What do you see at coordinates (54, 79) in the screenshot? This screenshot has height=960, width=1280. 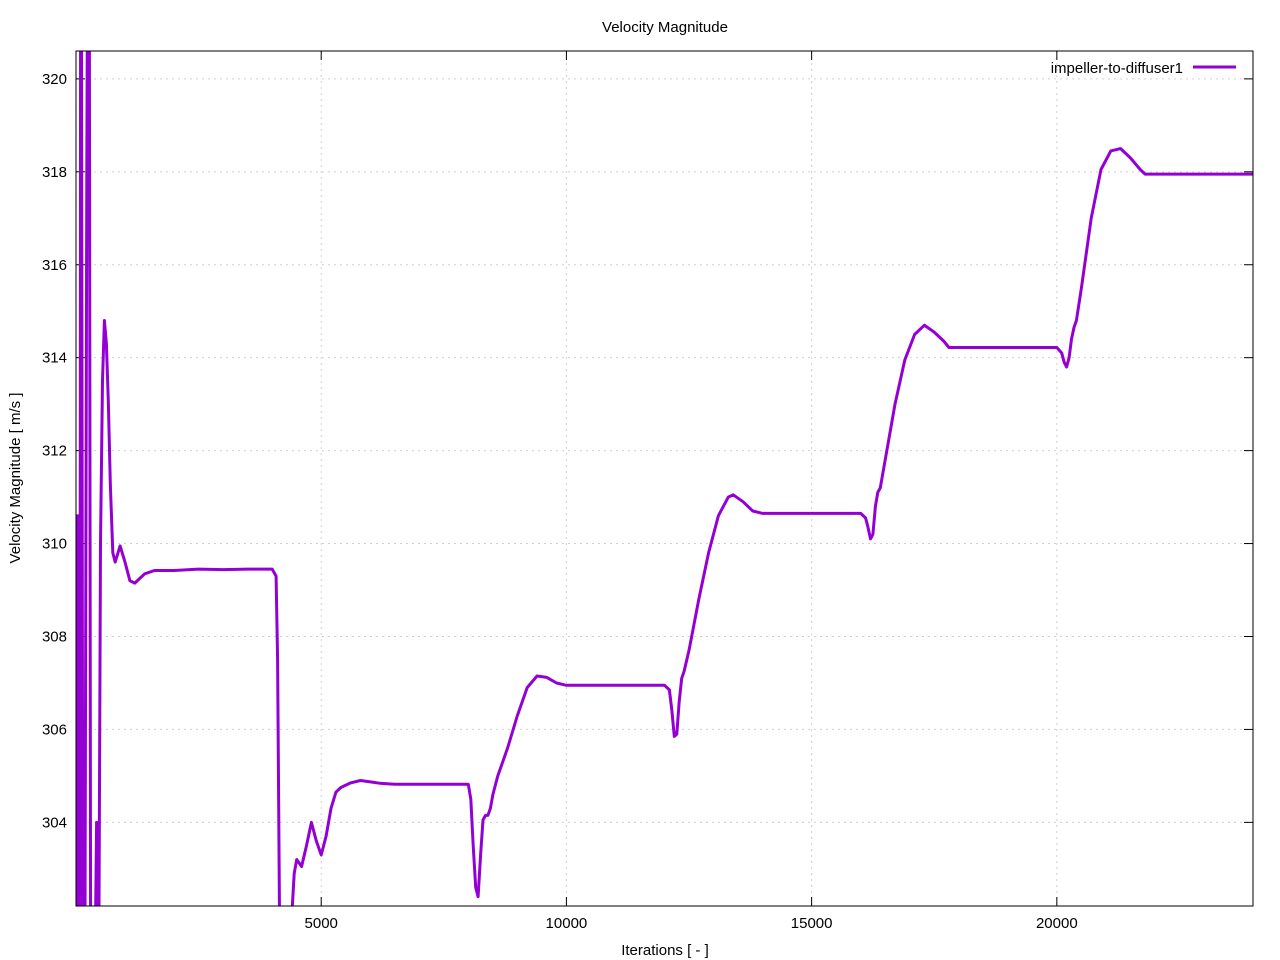 I see `y-tick-label: 320` at bounding box center [54, 79].